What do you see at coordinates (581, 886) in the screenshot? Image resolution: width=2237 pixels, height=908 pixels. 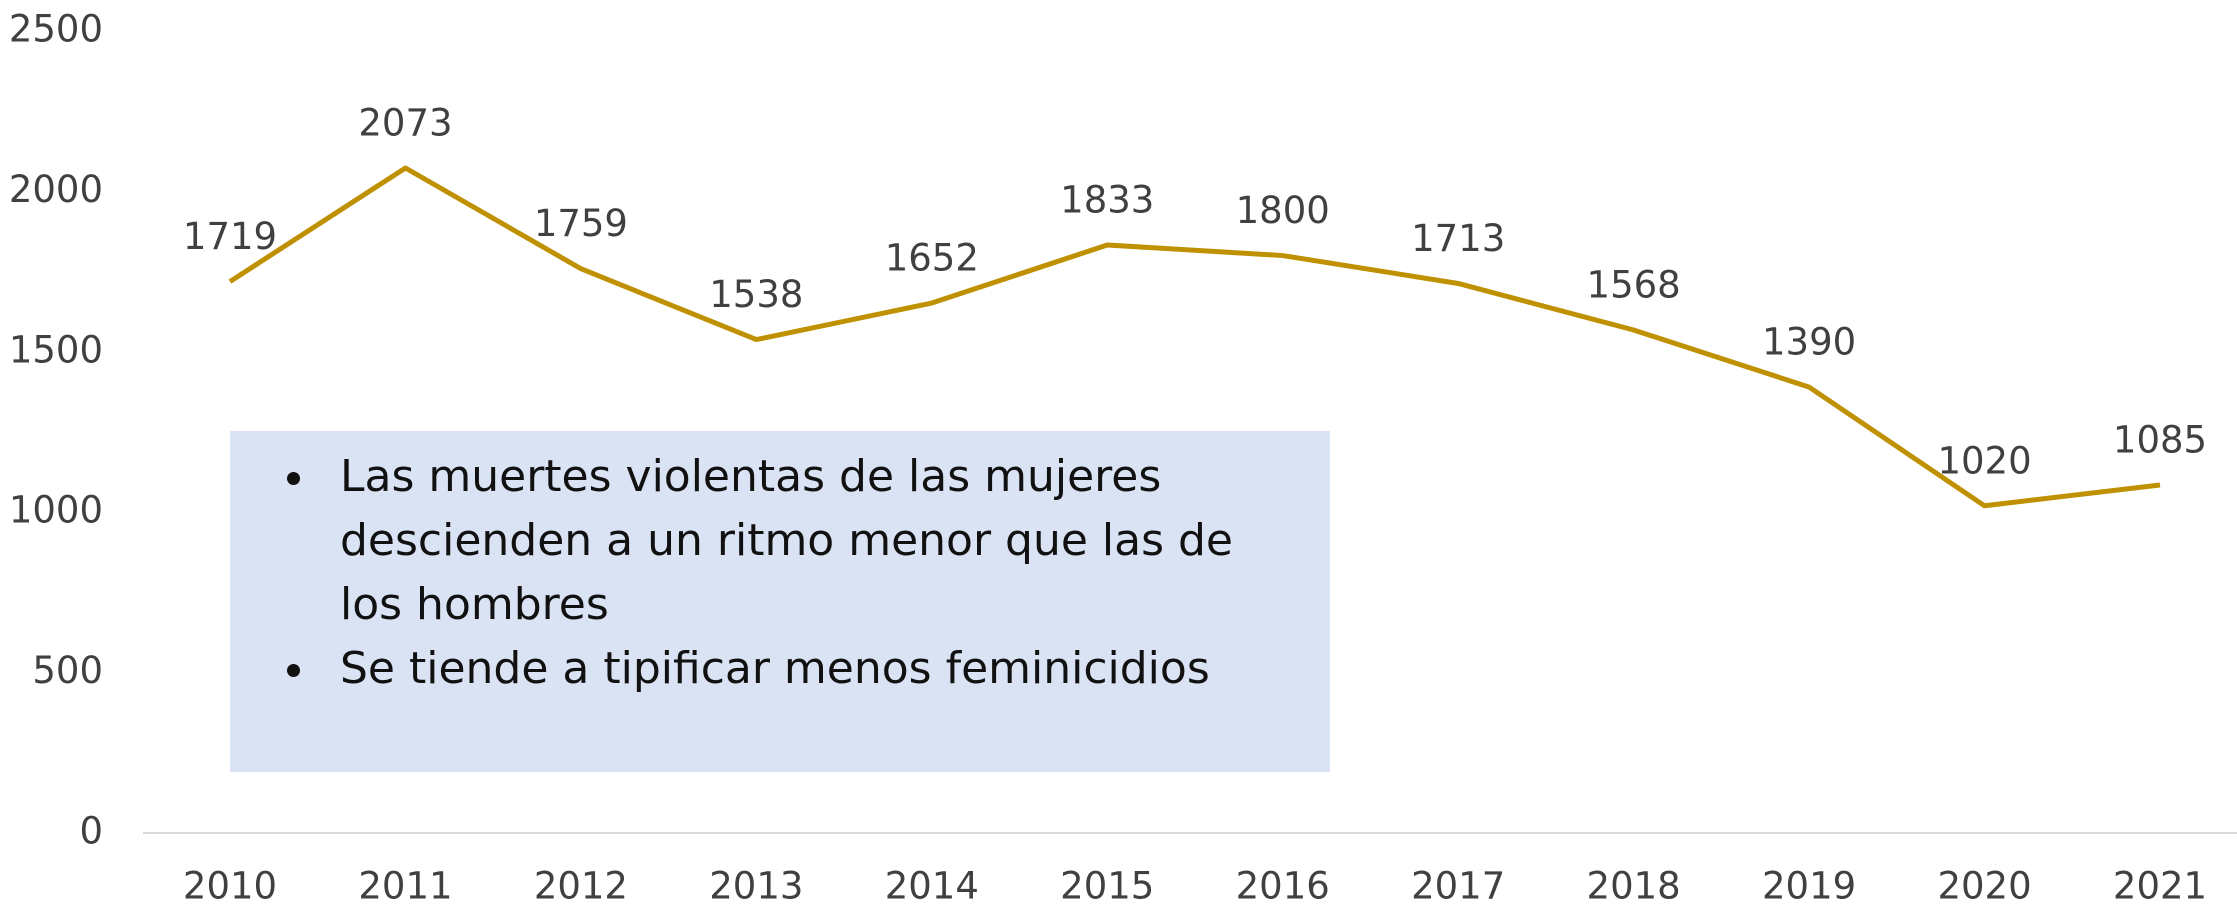 I see `x-tick-label: 2012` at bounding box center [581, 886].